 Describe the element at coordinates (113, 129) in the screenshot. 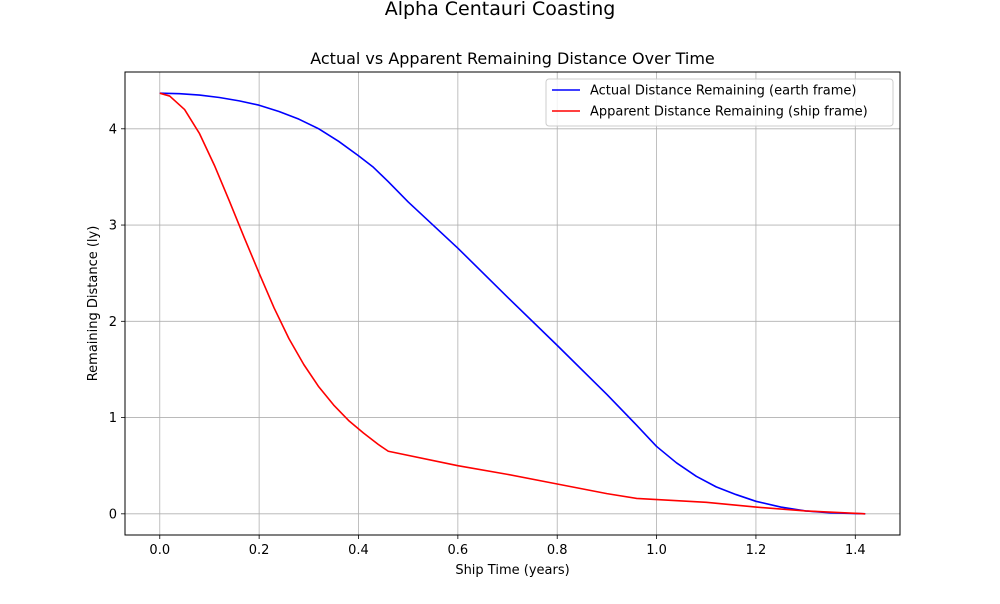

I see `y-tick-label: 4` at that location.